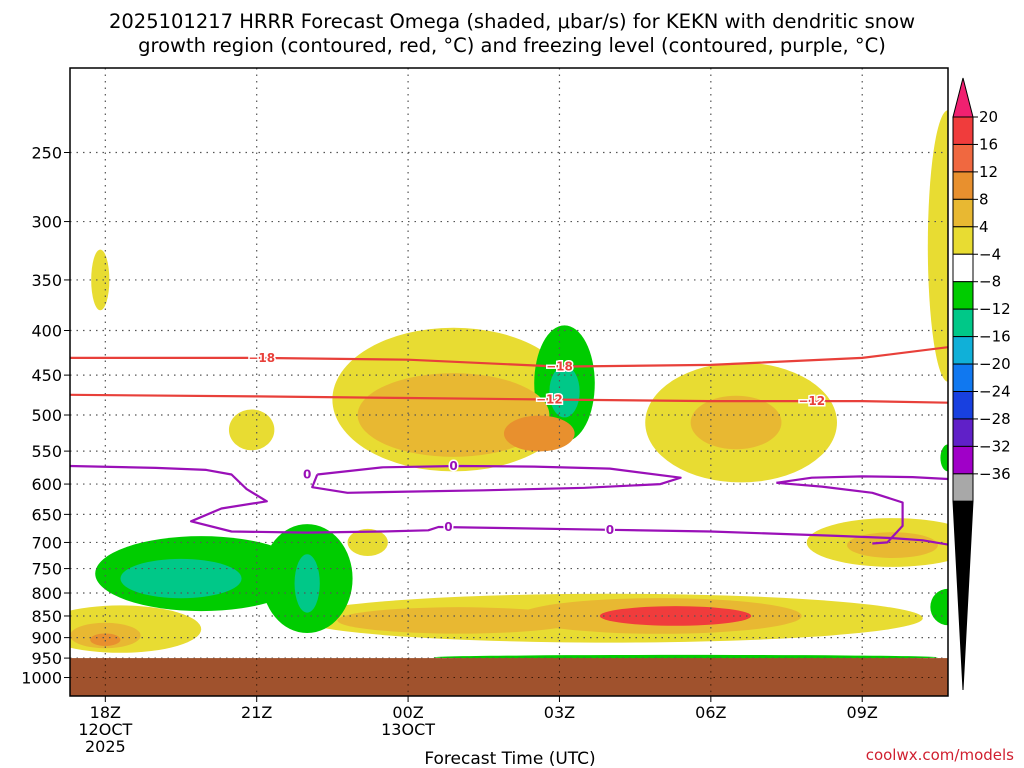 The image size is (1024, 768). Describe the element at coordinates (105, 746) in the screenshot. I see `x-tick-label: 2025` at that location.